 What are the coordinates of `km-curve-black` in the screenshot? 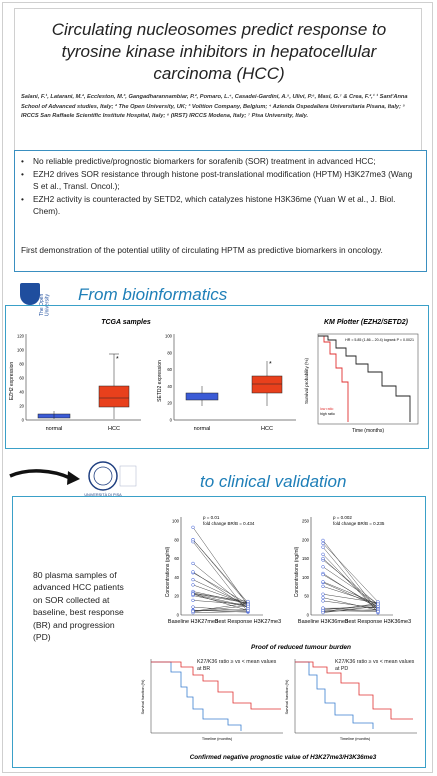 It's located at (364, 378).